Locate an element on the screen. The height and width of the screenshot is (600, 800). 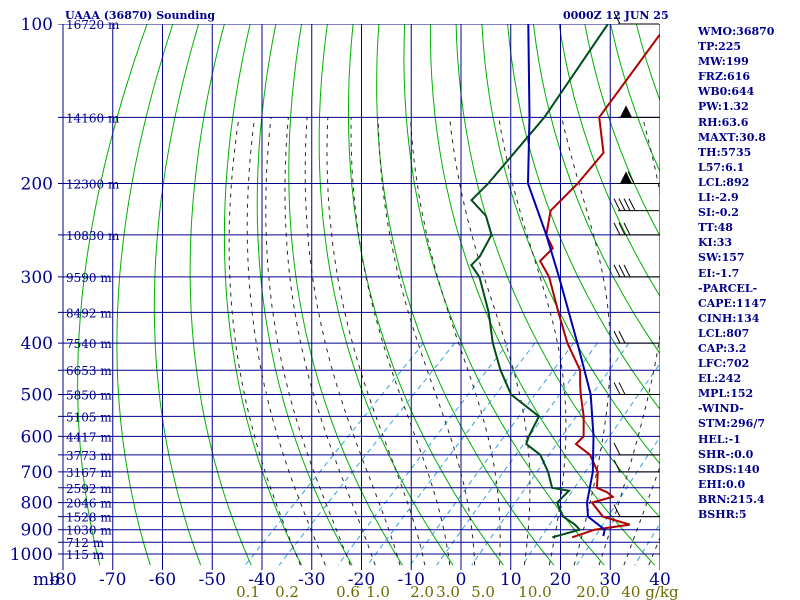
pressure-tick-label: 1000 is located at coordinates (31, 555).